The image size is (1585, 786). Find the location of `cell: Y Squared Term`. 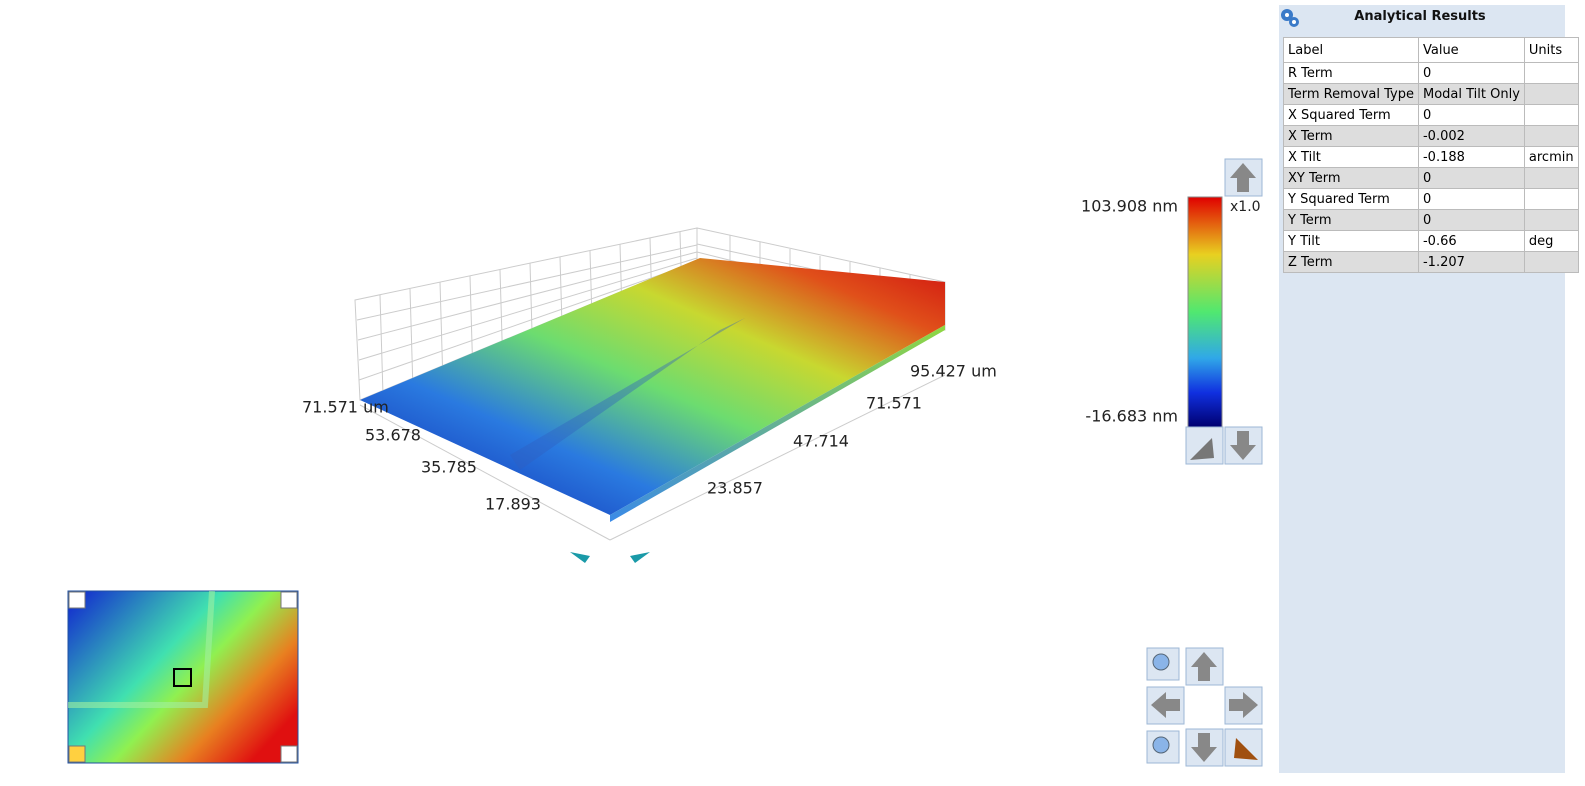

cell: Y Squared Term is located at coordinates (1351, 199).